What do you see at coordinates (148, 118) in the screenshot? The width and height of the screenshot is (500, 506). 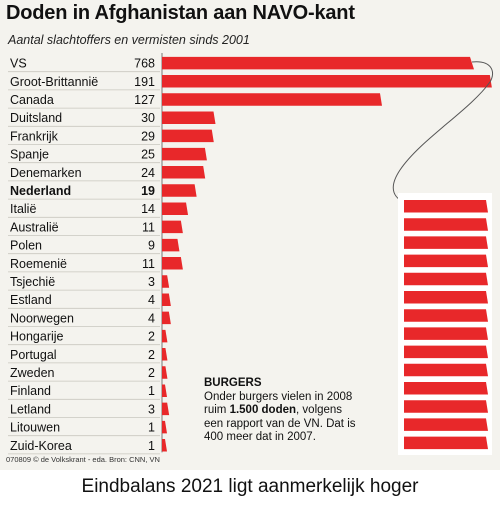 I see `value-label: 30` at bounding box center [148, 118].